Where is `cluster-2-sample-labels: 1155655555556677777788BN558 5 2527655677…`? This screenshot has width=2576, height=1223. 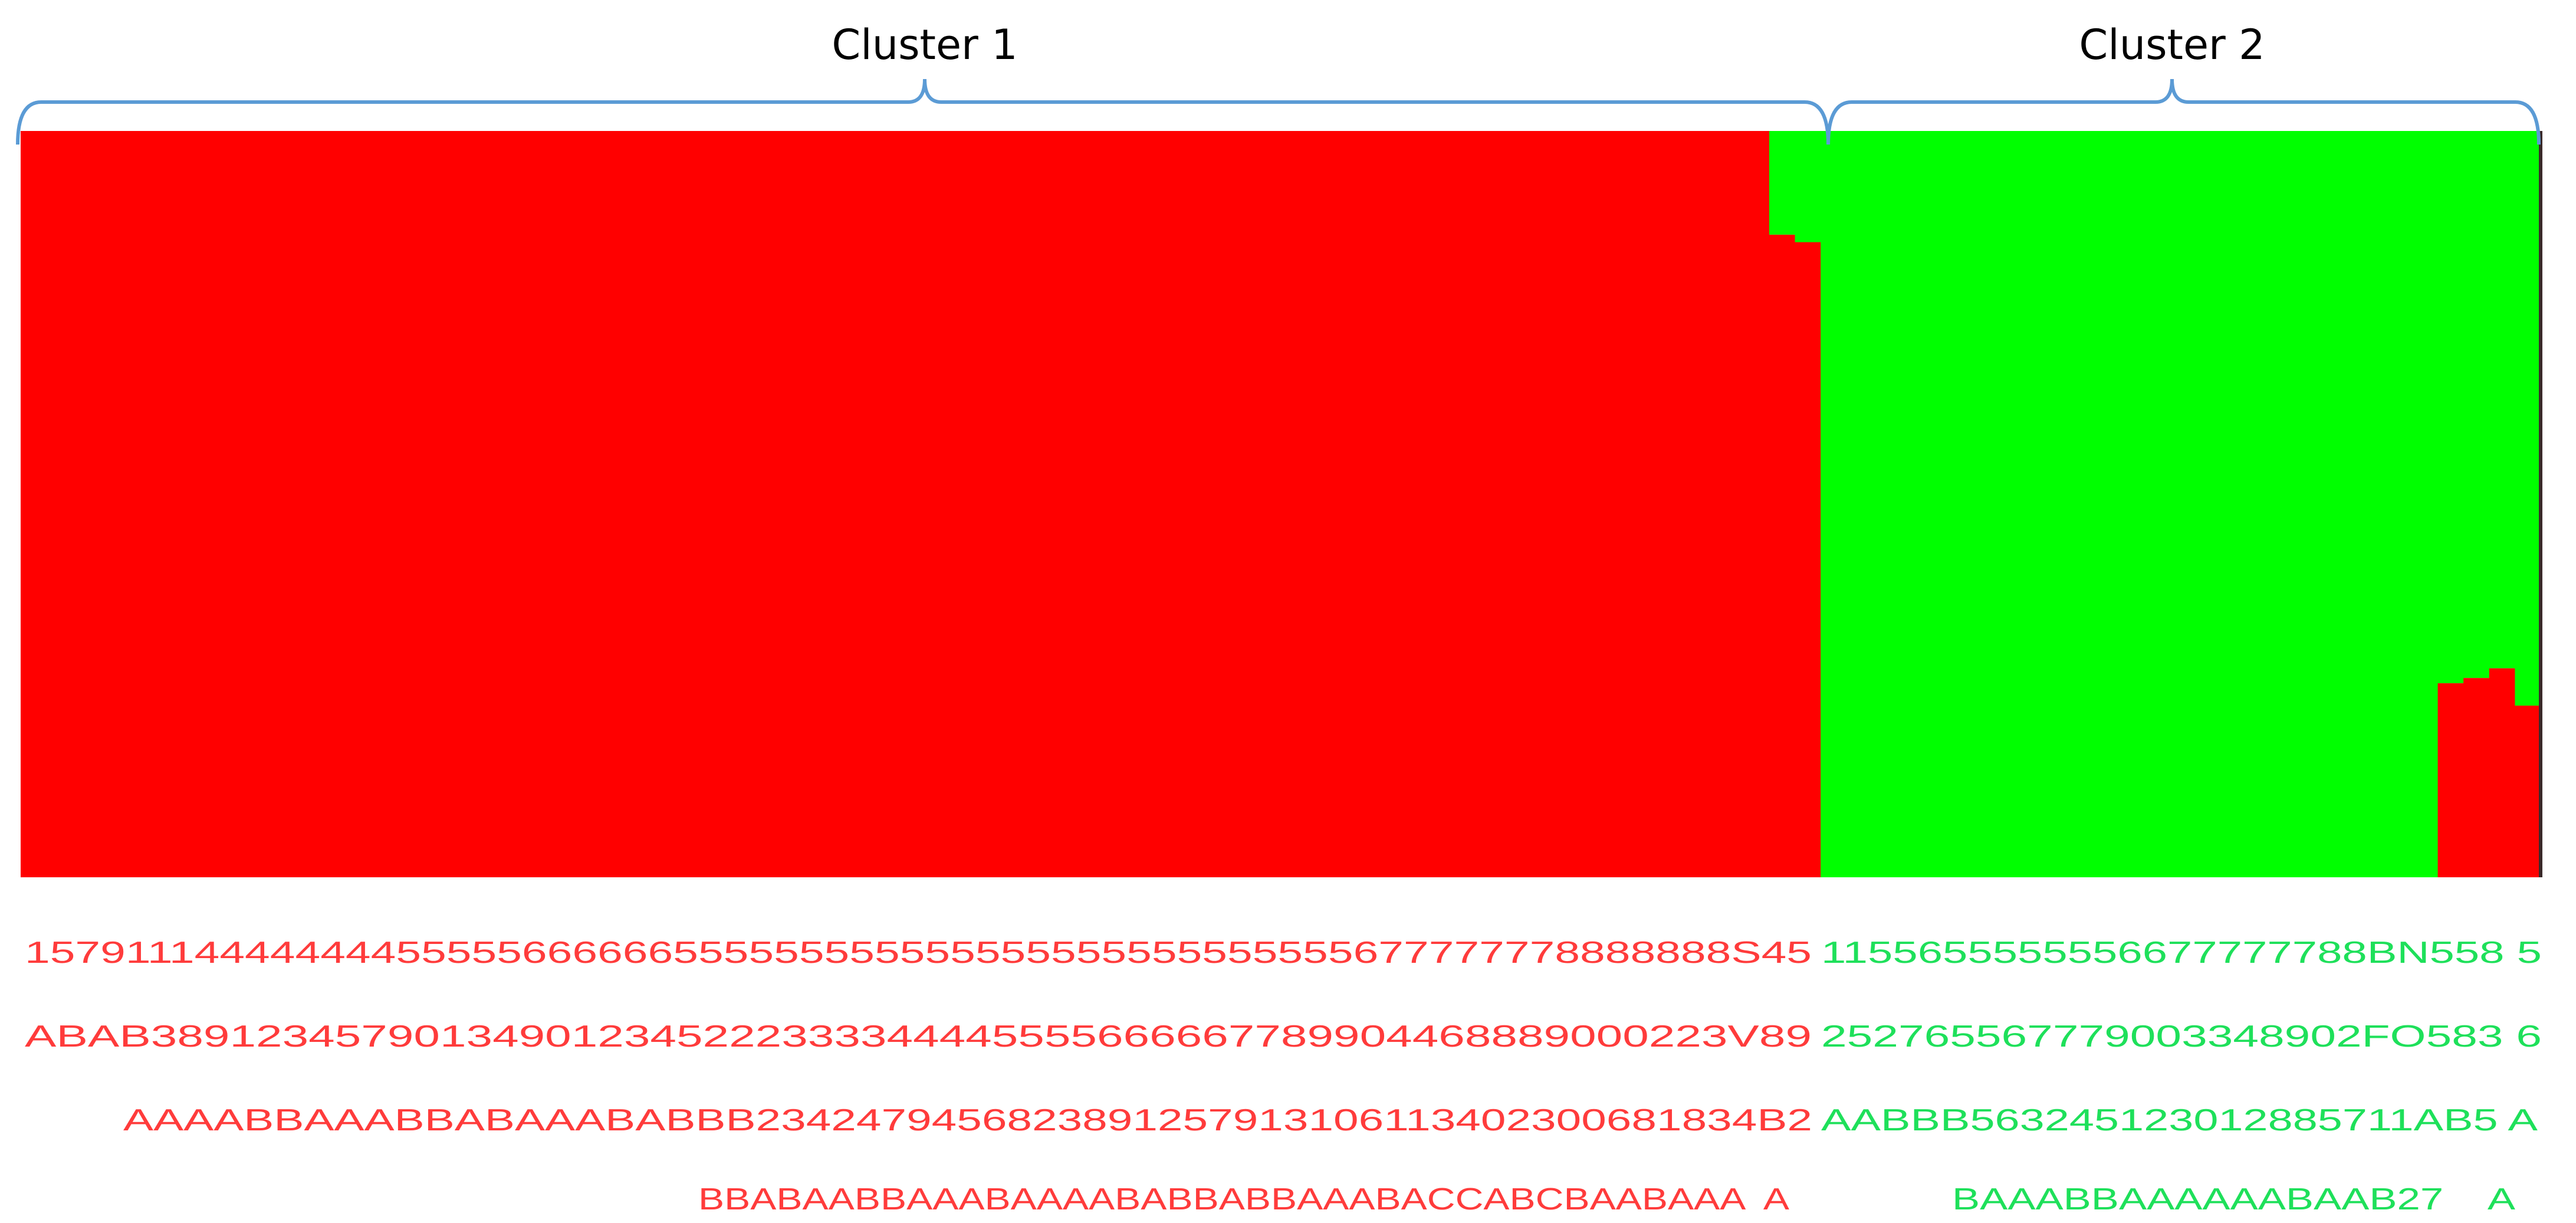
cluster-2-sample-labels: 1155655555556677777788BN558 5 2527655677… is located at coordinates (2181, 1077).